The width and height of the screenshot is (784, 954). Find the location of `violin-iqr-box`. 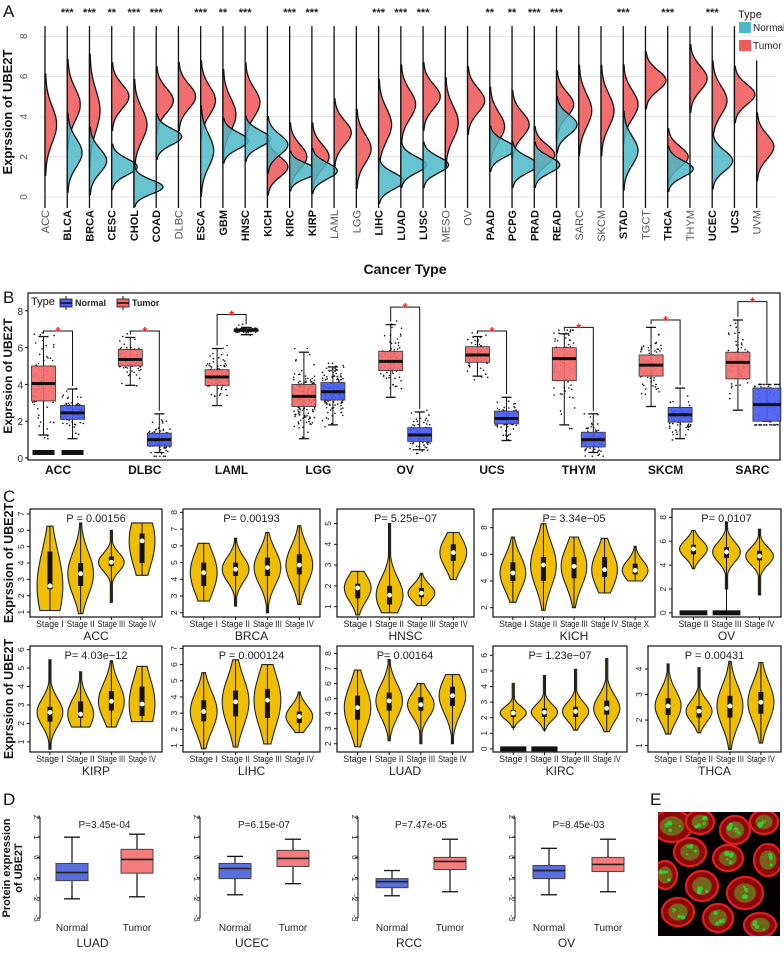

violin-iqr-box is located at coordinates (142, 701).